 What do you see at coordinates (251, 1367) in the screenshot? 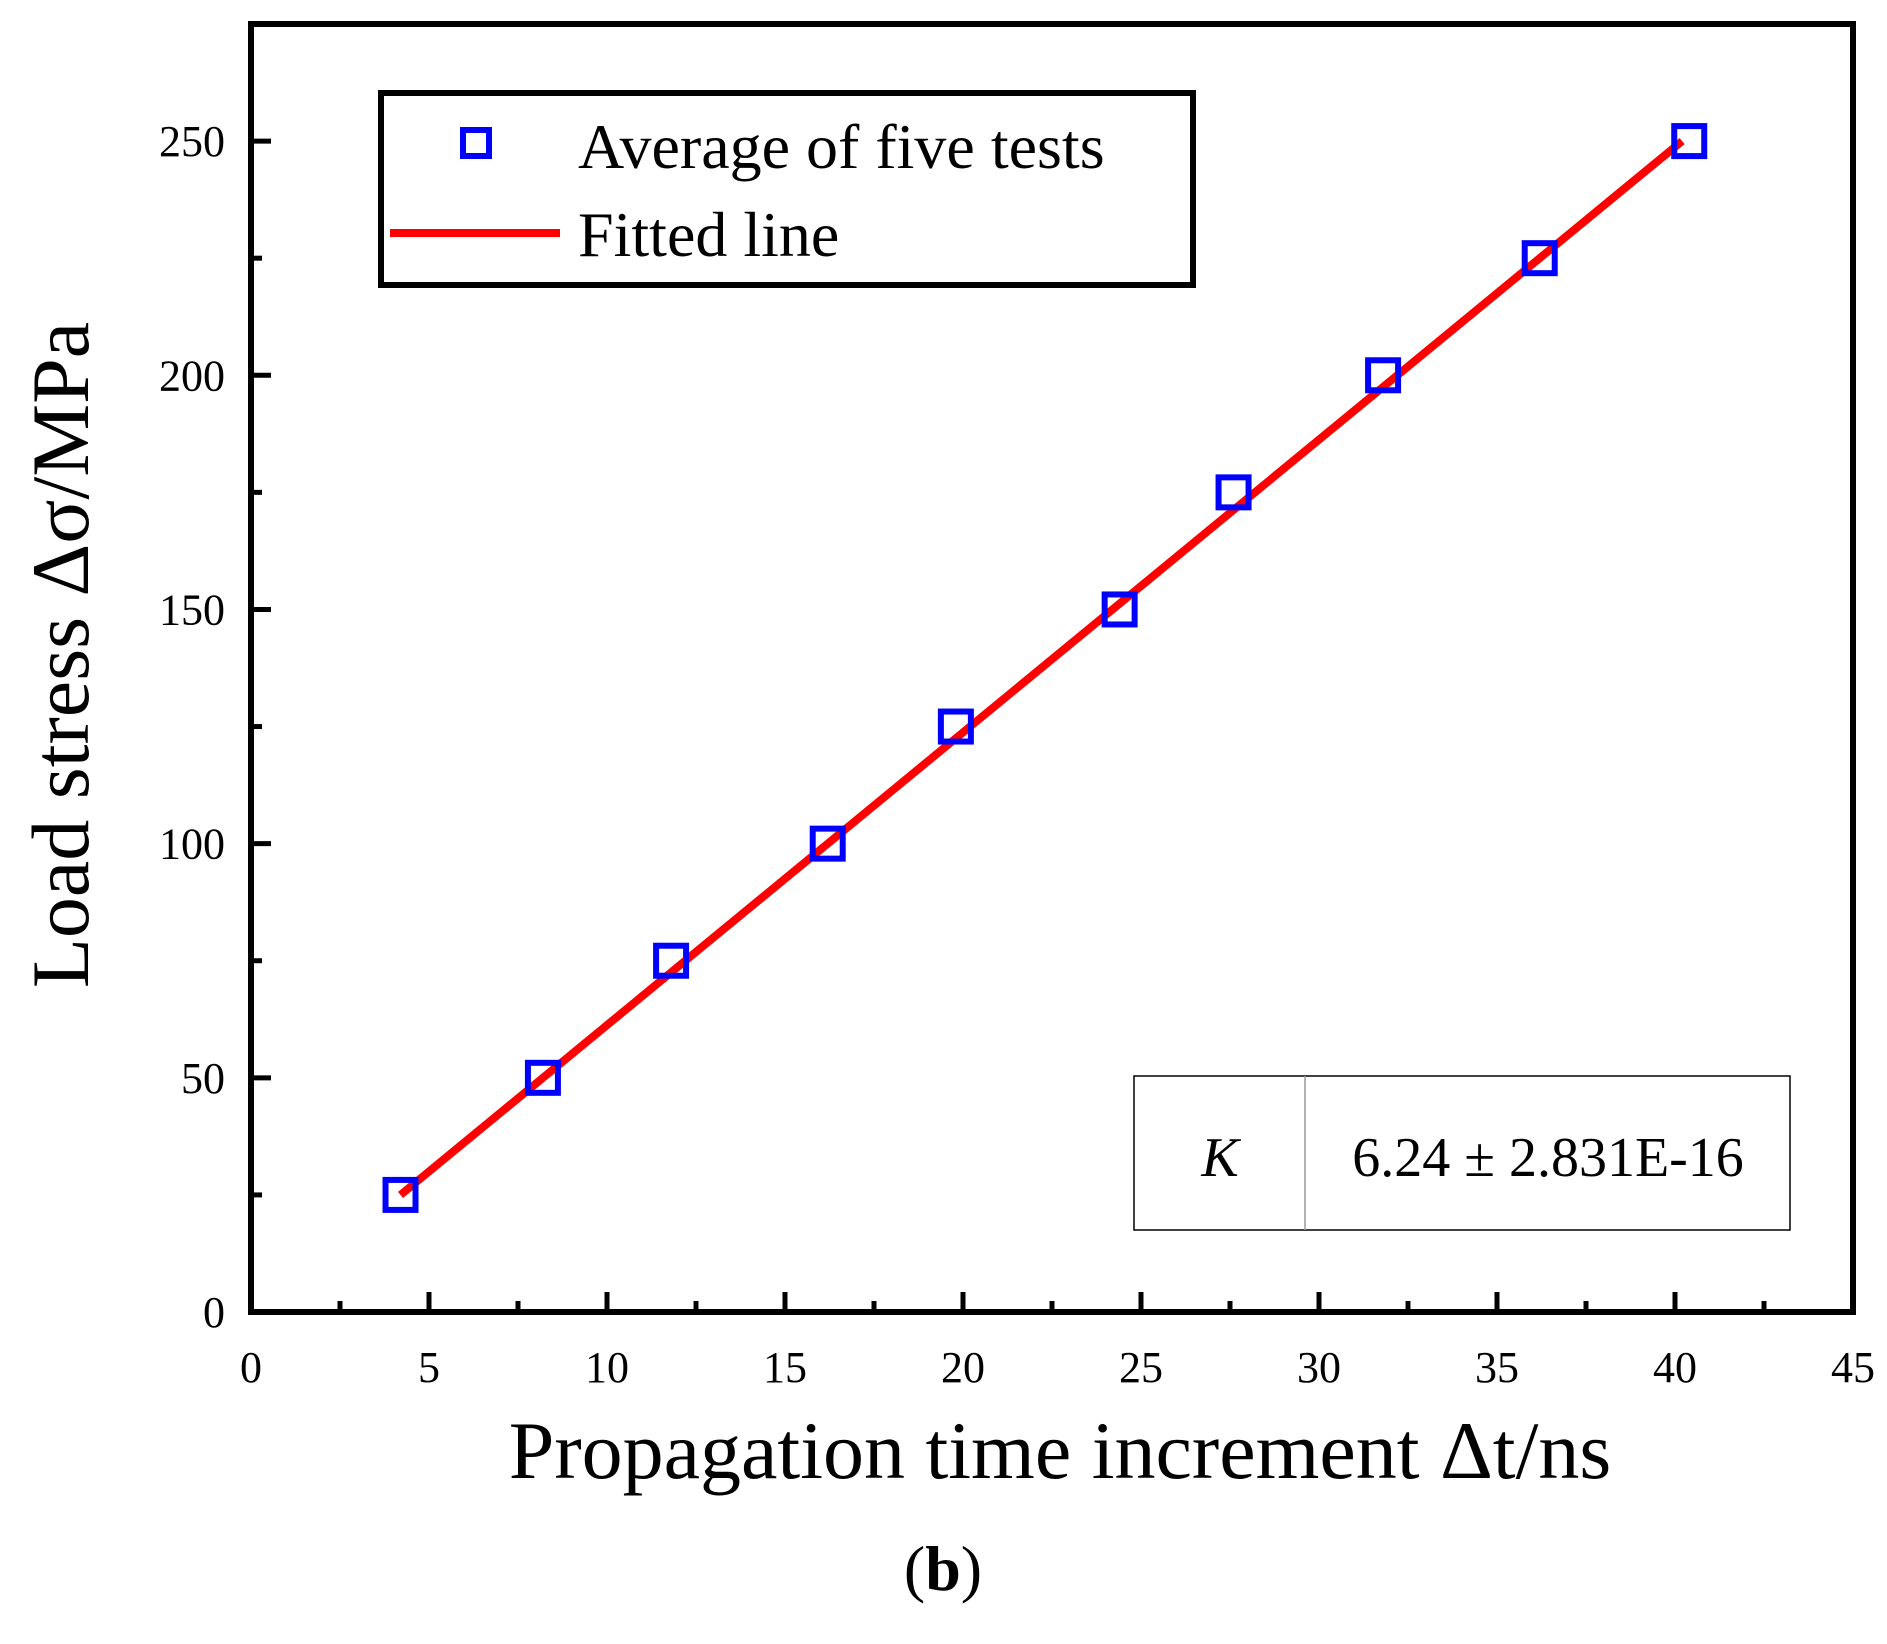
I see `x-tick-label: 0` at bounding box center [251, 1367].